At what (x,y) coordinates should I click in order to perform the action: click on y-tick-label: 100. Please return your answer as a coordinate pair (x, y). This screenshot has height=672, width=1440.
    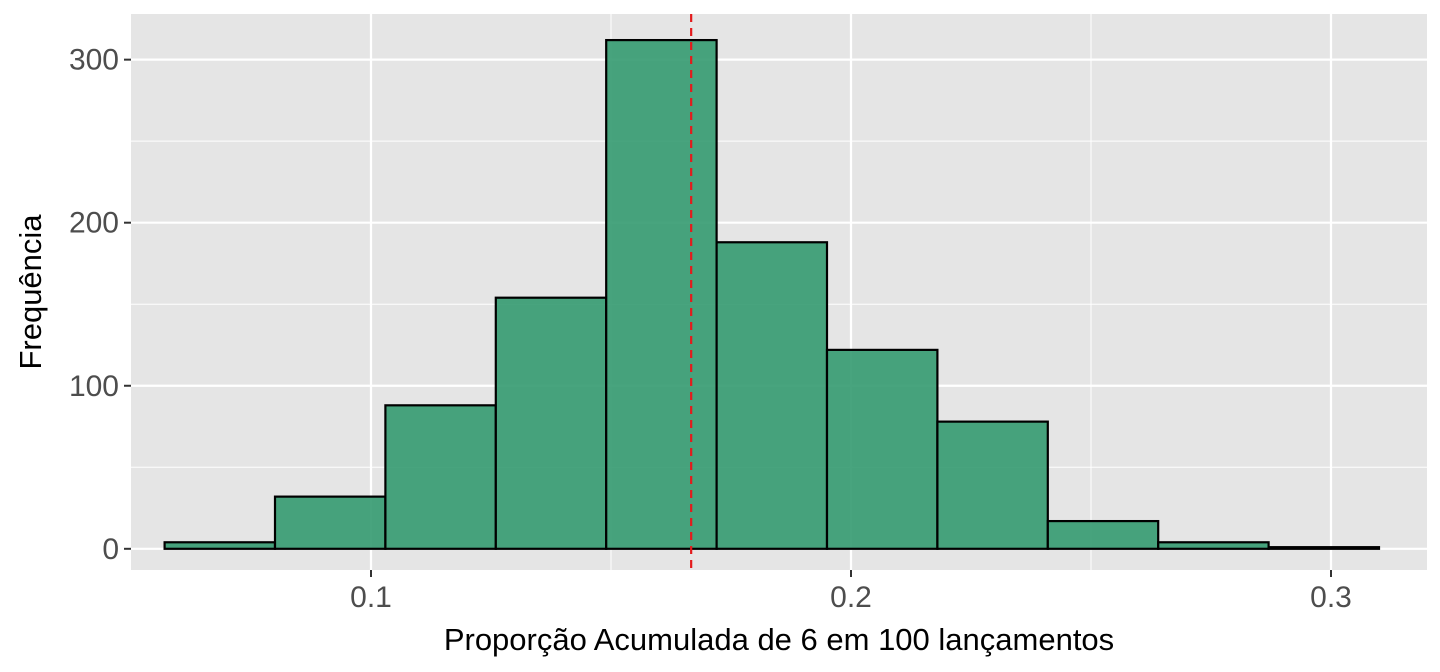
    Looking at the image, I should click on (94, 386).